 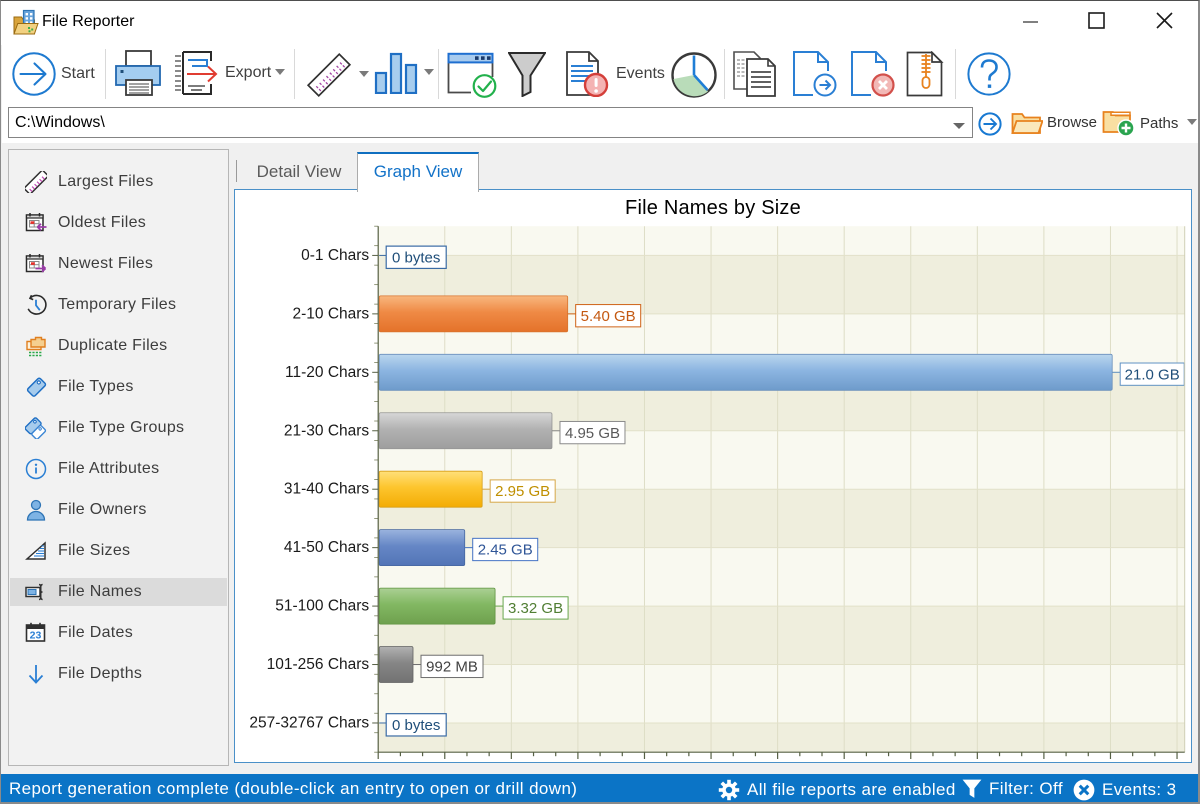 What do you see at coordinates (309, 722) in the screenshot?
I see `svg-text: 257-32767 Chars` at bounding box center [309, 722].